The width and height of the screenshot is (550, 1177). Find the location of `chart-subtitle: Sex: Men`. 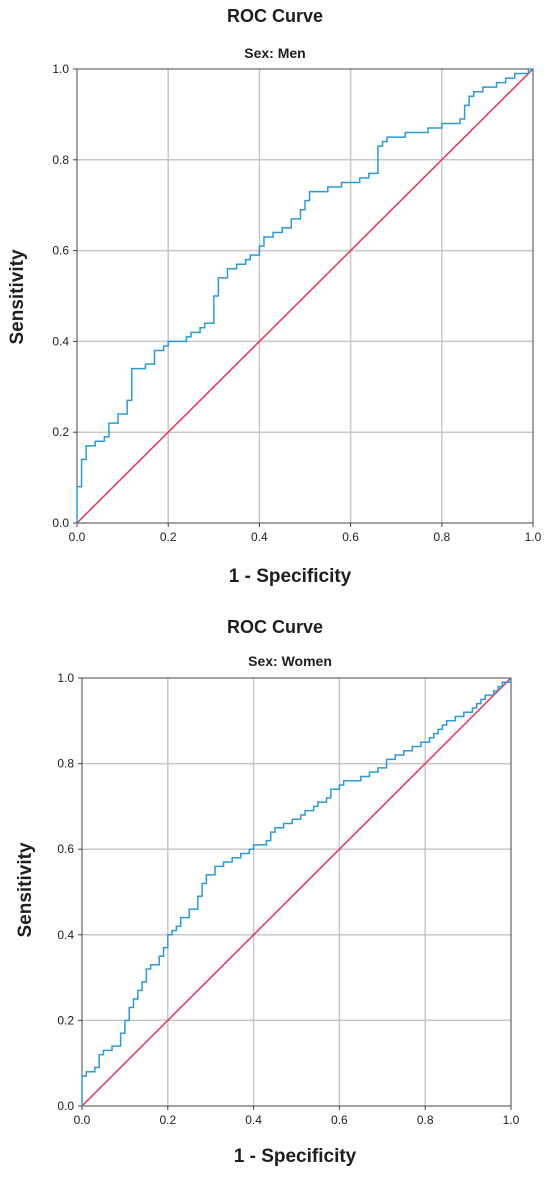

chart-subtitle: Sex: Men is located at coordinates (275, 53).